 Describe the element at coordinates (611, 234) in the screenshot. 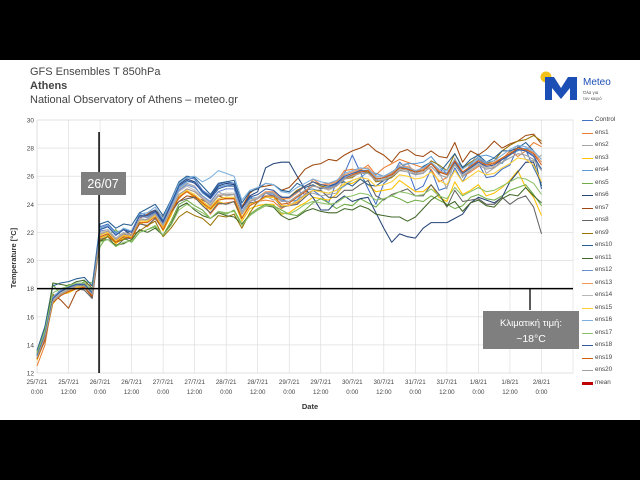

I see `legend-item-ens9: ens9` at that location.